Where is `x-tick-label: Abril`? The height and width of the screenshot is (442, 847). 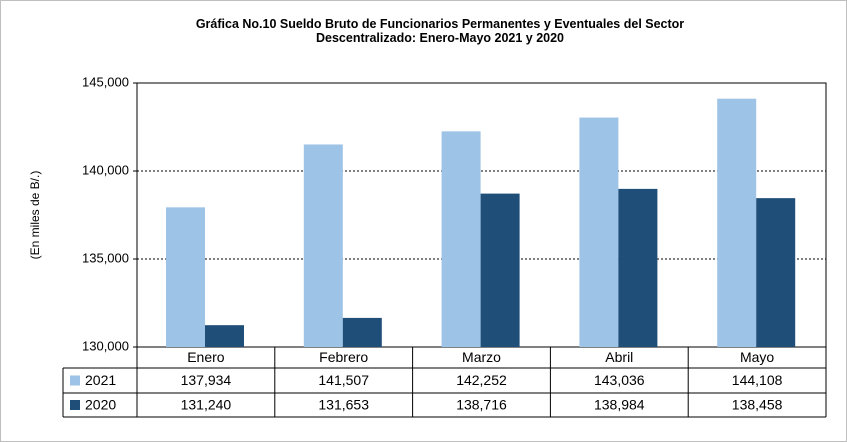 x-tick-label: Abril is located at coordinates (619, 357).